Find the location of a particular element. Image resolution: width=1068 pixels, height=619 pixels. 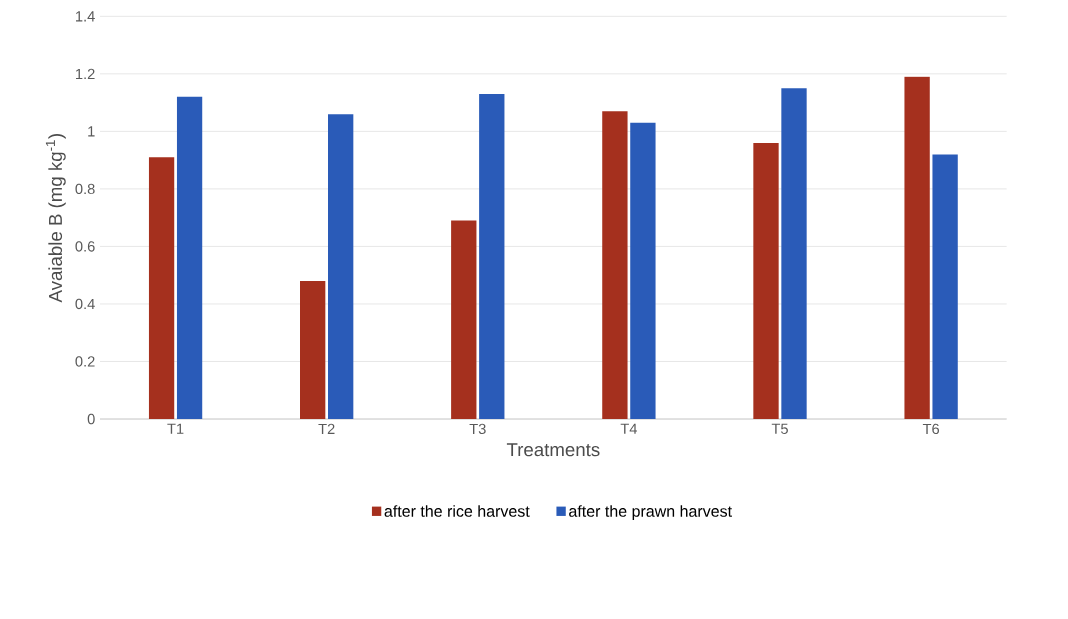

y-tick-label: 0.4 is located at coordinates (85, 304).